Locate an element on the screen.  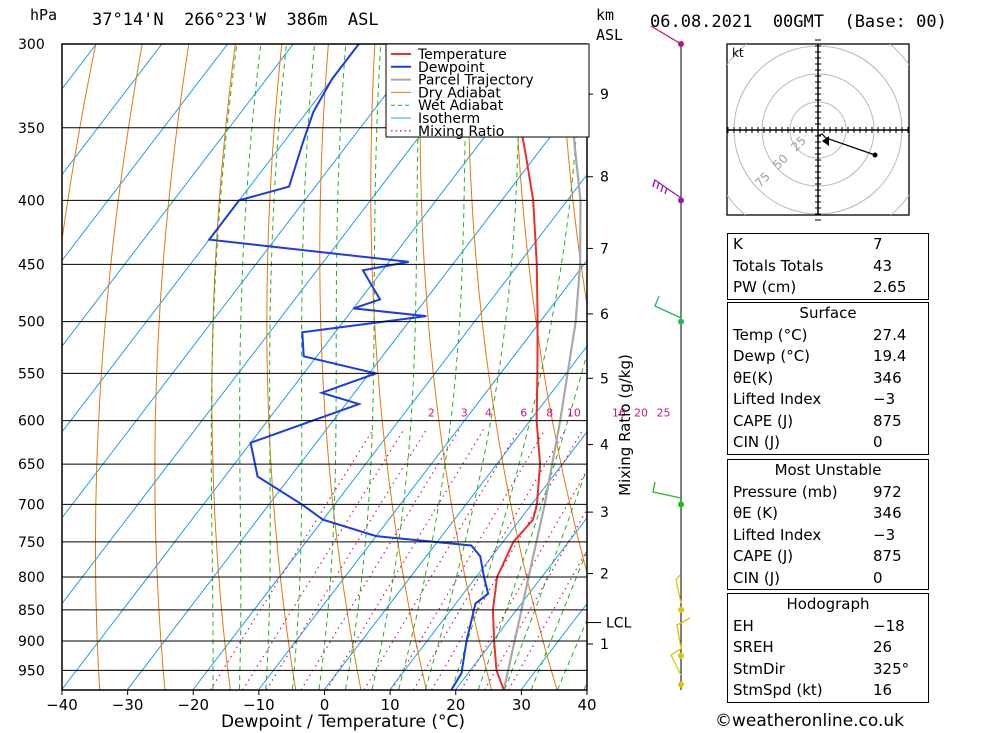
pressure-tick-label: 350 is located at coordinates (31, 129).